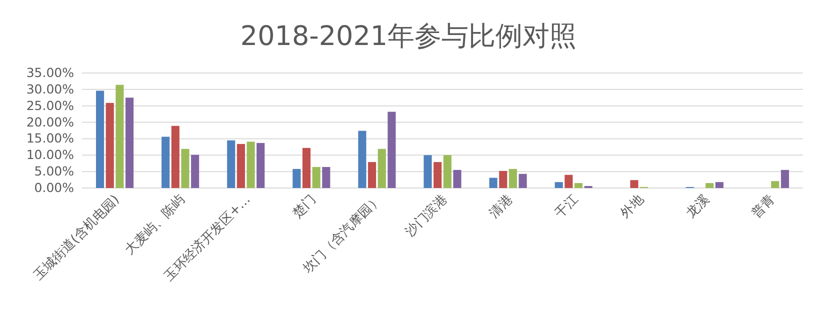 This screenshot has width=817, height=329. Describe the element at coordinates (50, 138) in the screenshot. I see `y-tick-label: 15.00%` at that location.